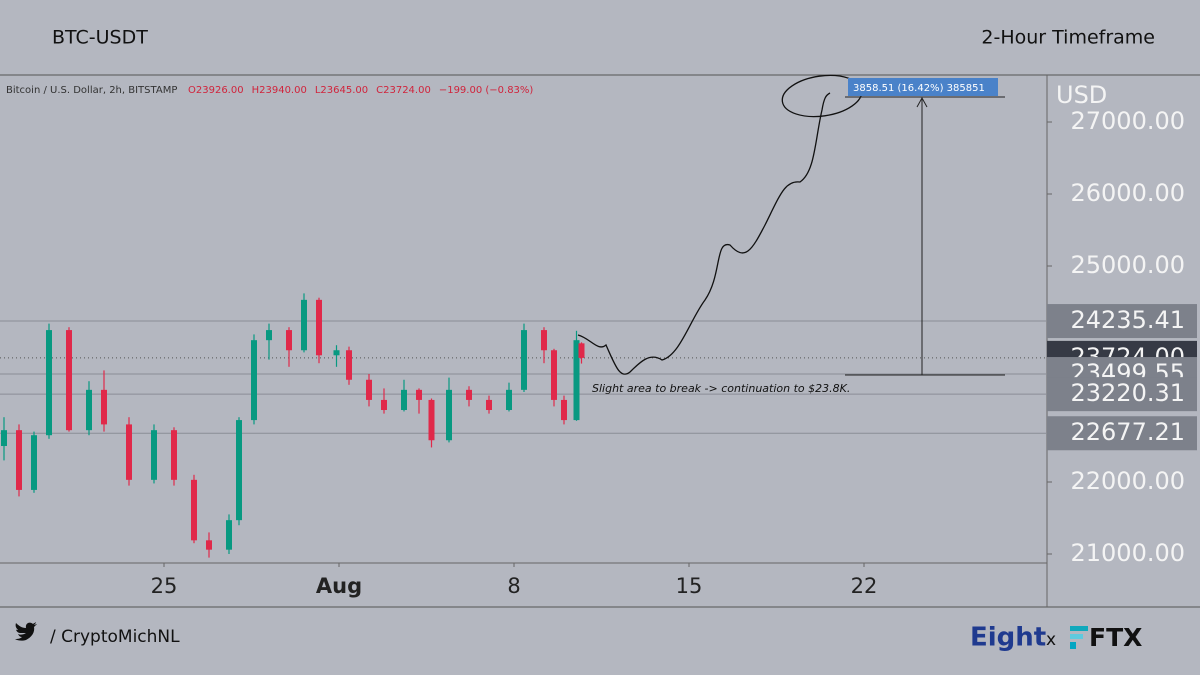 The height and width of the screenshot is (675, 1200). I want to click on price-level-label: 24235.41, so click(1127, 320).